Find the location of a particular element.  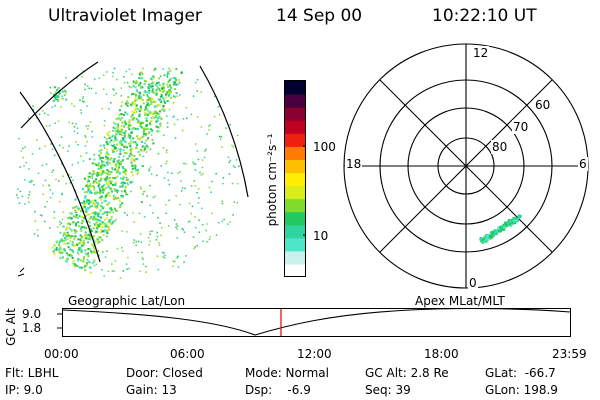

seq-status: Seq: 39 is located at coordinates (388, 390).